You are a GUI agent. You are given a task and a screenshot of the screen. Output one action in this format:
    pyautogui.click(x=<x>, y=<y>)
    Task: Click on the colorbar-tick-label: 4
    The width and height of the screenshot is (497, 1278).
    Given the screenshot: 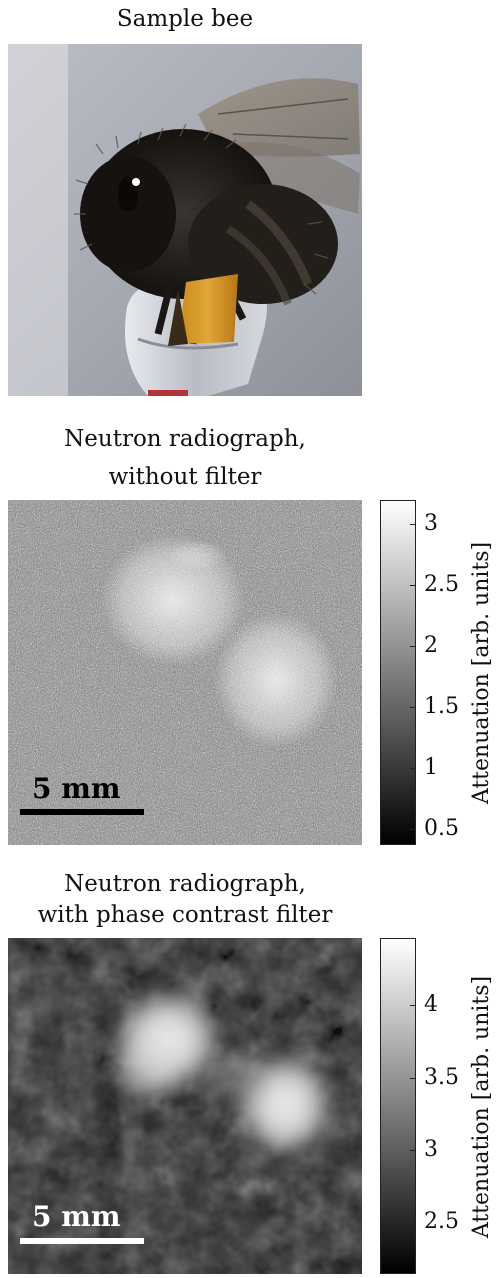 What is the action you would take?
    pyautogui.click(x=431, y=1005)
    